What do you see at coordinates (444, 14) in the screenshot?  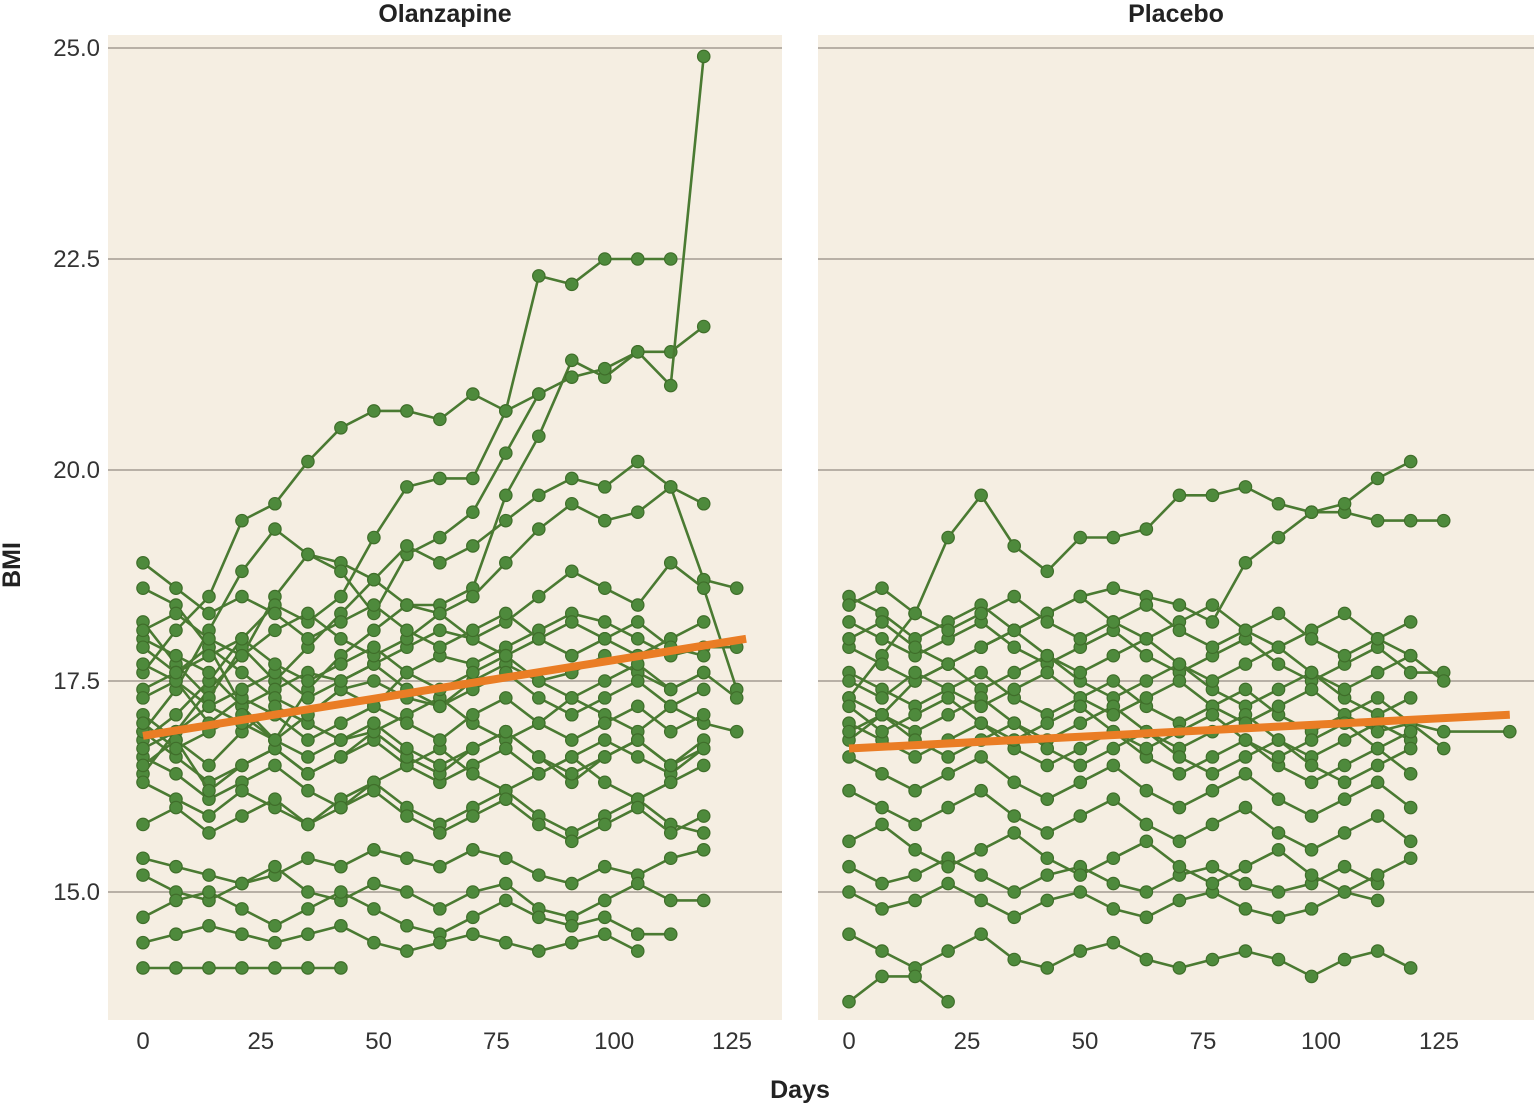 I see `panel-title: Olanzapine` at bounding box center [444, 14].